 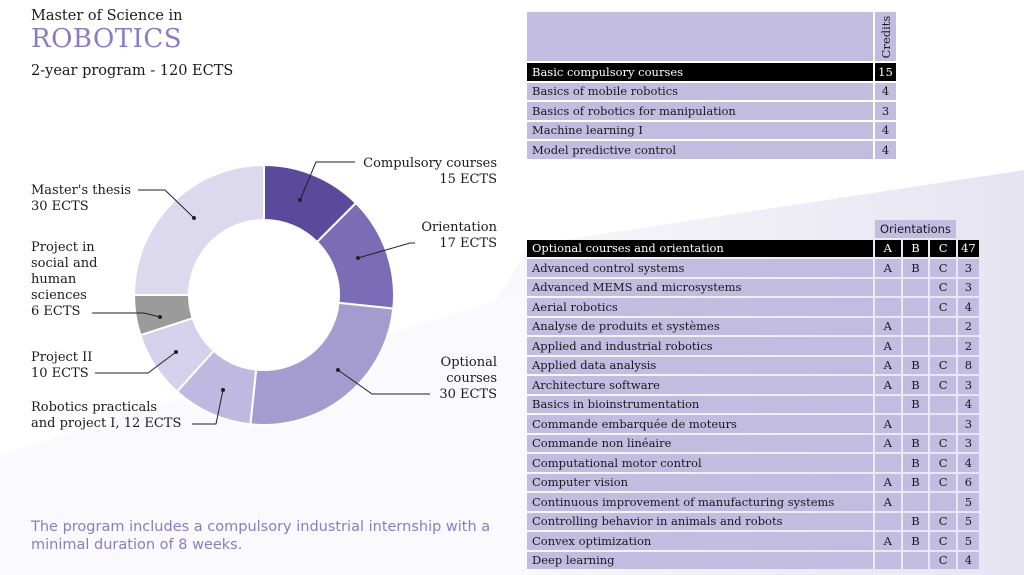 I want to click on course-name: Advanced MEMS and microsystems, so click(x=700, y=287).